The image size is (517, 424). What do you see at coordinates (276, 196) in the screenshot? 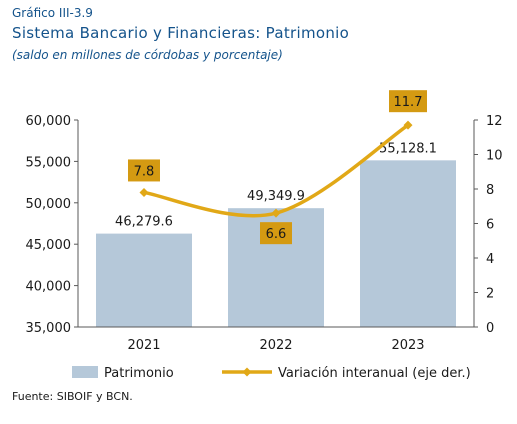
I see `bar-data-label: 49,349.9` at bounding box center [276, 196].